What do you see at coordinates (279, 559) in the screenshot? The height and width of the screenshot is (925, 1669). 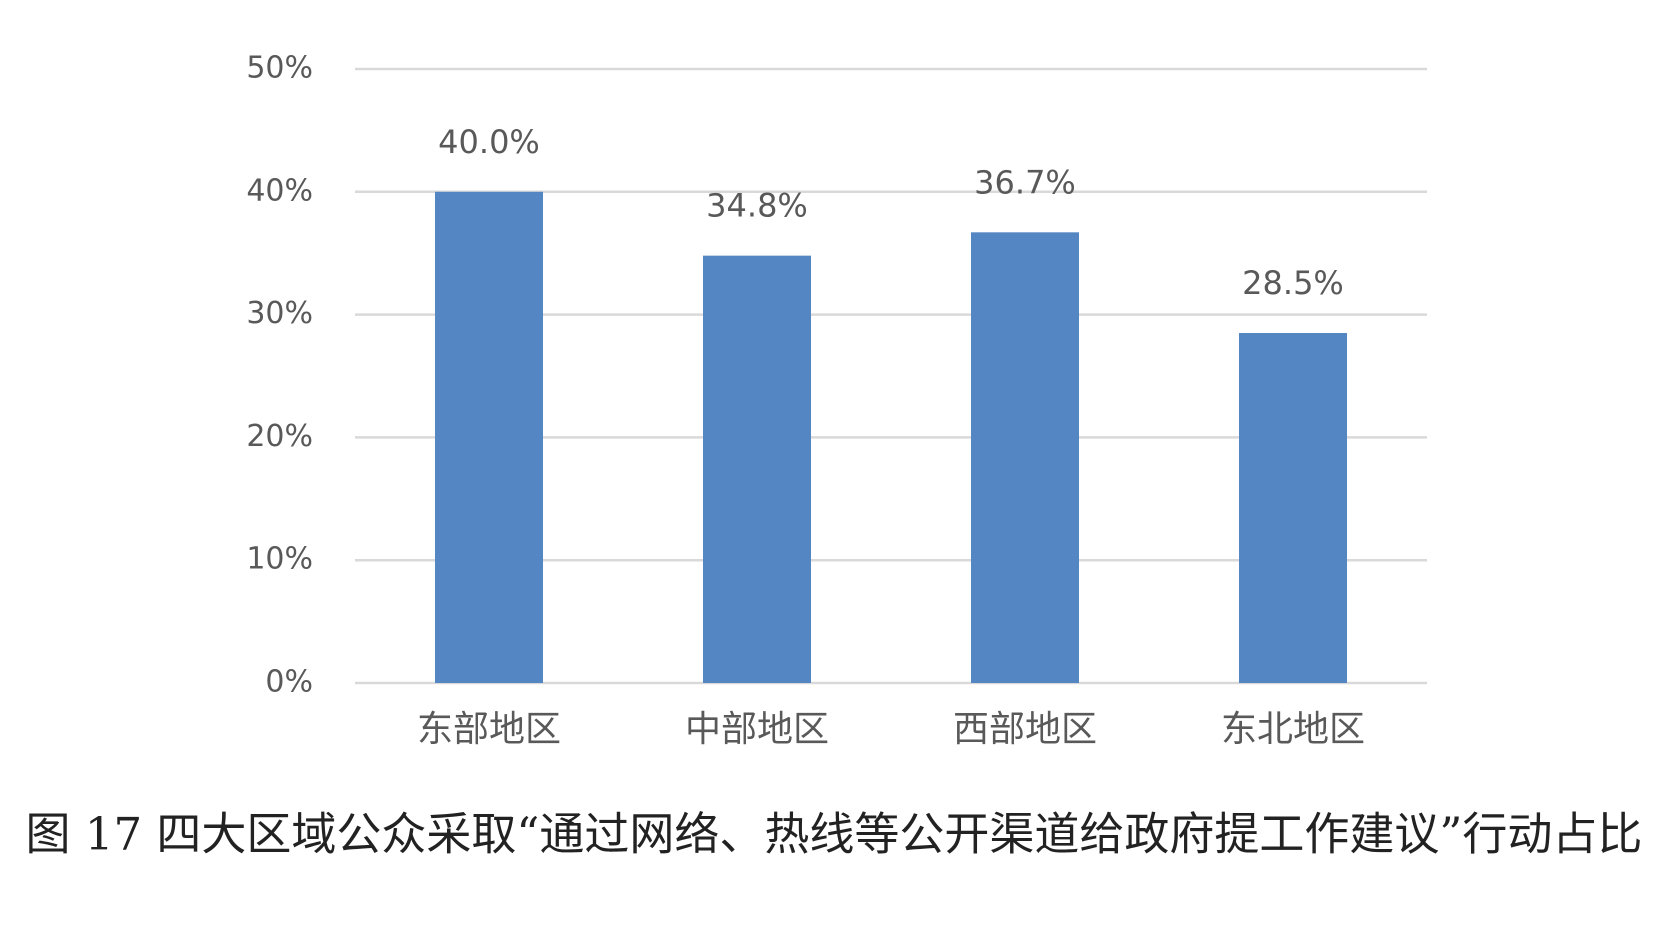 I see `y-tick-label: 10%` at bounding box center [279, 559].